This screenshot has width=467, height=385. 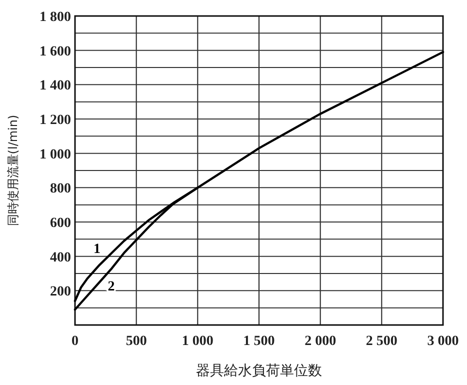 What do you see at coordinates (60, 258) in the screenshot?
I see `y-tick-label: 400` at bounding box center [60, 258].